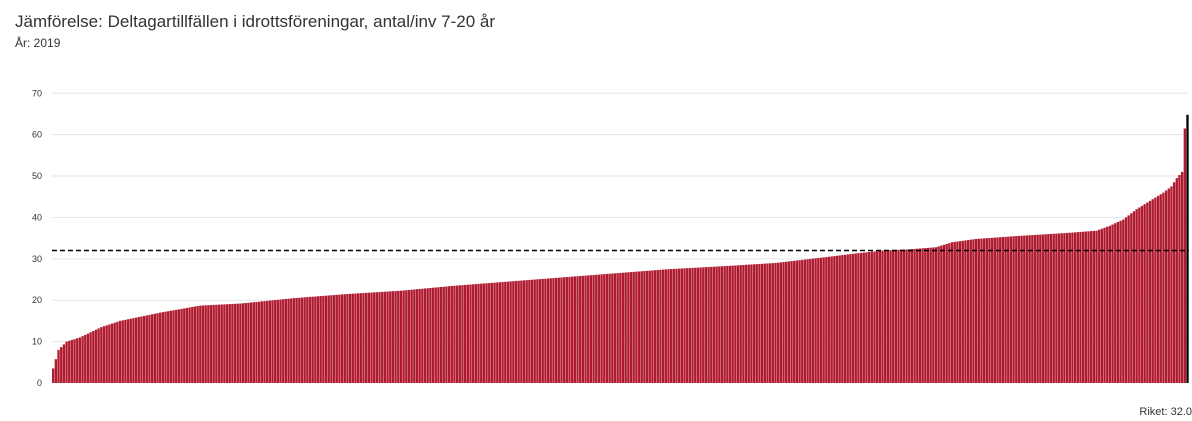 Image resolution: width=1192 pixels, height=421 pixels. Describe the element at coordinates (37, 300) in the screenshot. I see `y-tick-label: 20` at that location.